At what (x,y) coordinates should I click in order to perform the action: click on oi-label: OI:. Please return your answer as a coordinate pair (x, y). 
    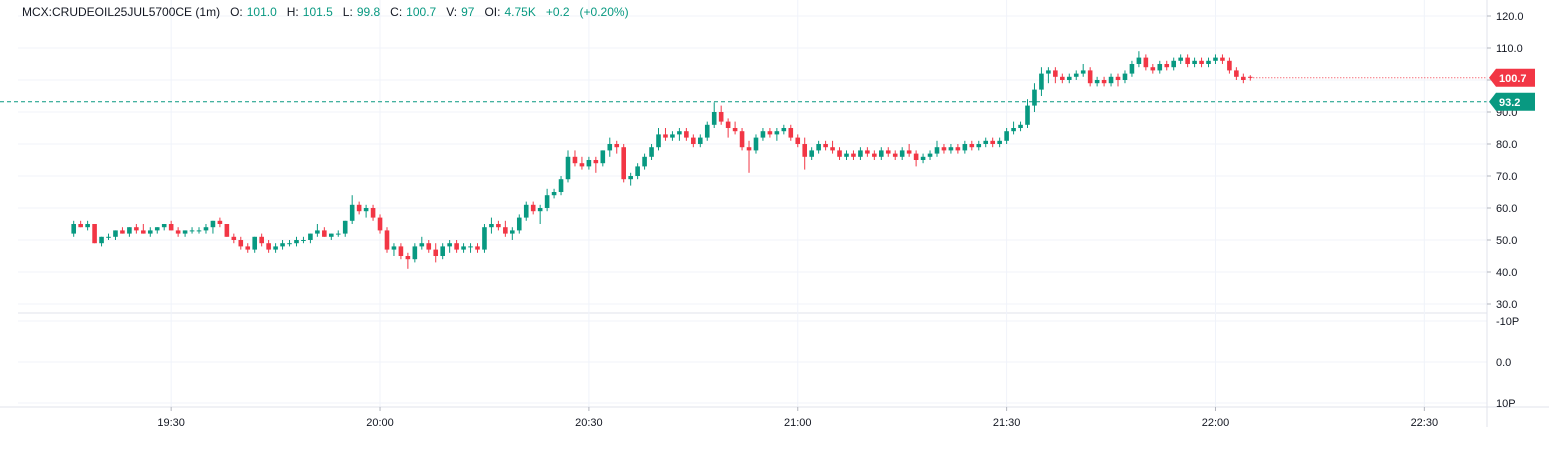
    Looking at the image, I should click on (492, 12).